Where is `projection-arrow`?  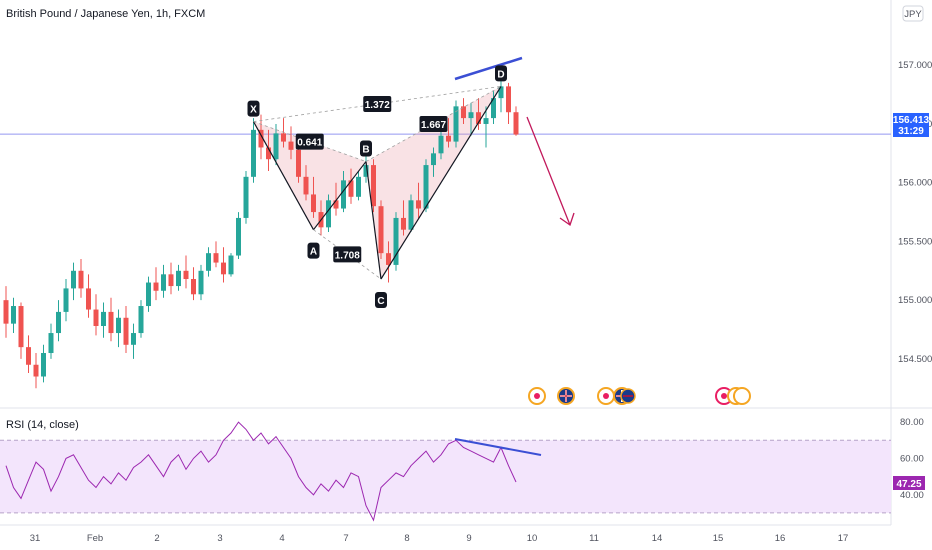
projection-arrow is located at coordinates (550, 171).